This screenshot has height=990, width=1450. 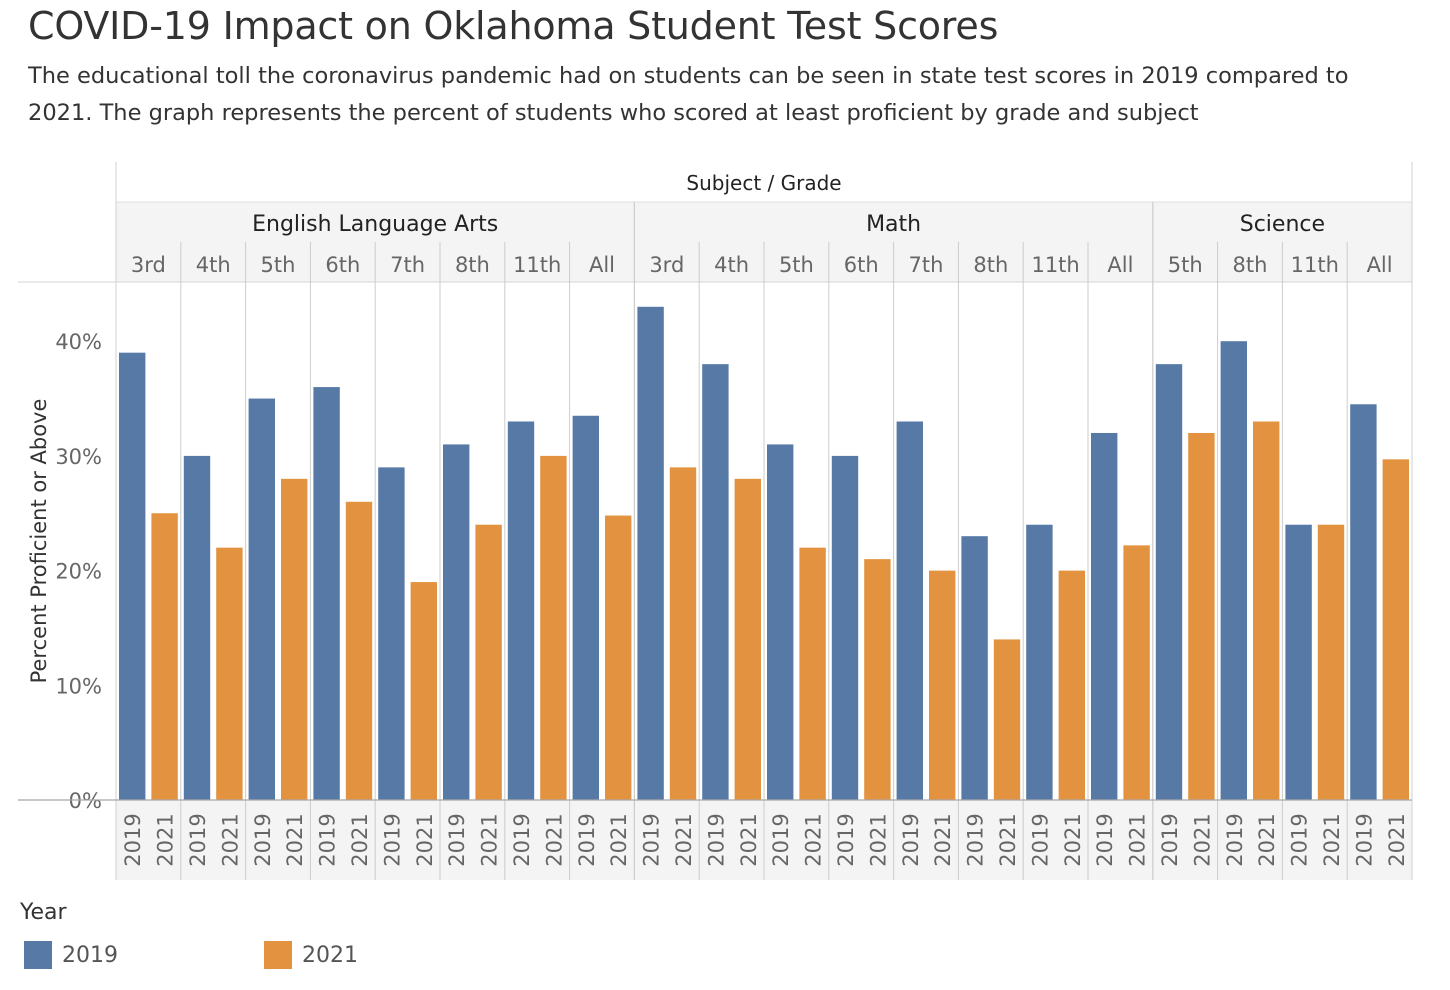 What do you see at coordinates (666, 265) in the screenshot?
I see `grade-label: 3rd` at bounding box center [666, 265].